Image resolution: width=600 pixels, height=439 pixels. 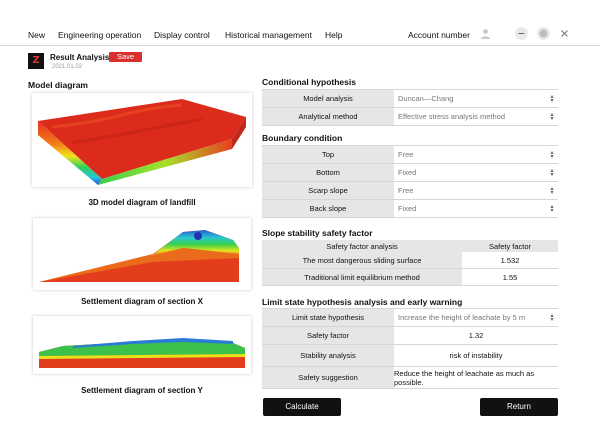 I want to click on model-analysis-select: Duncan—Chang ▴ ▾, so click(x=476, y=98).